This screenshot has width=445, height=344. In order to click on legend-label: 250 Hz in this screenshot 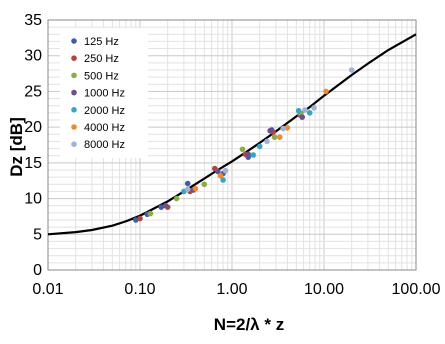, I will do `click(101, 59)`.